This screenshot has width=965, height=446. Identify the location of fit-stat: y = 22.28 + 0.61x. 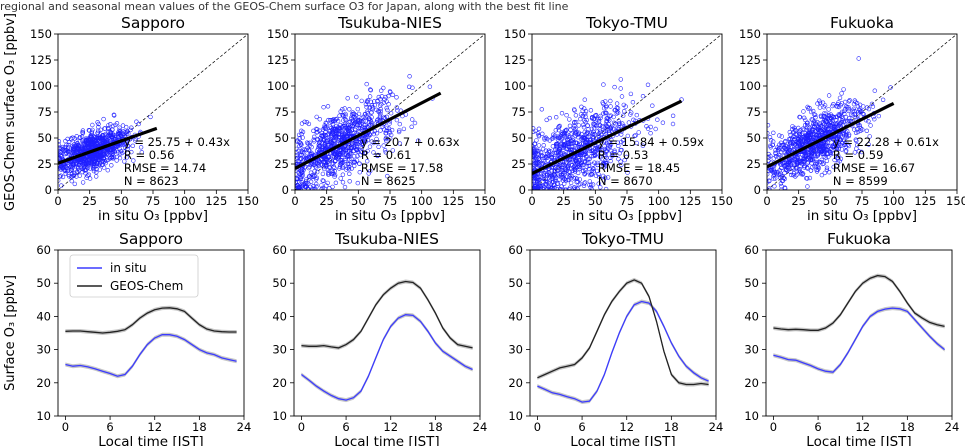
(886, 142).